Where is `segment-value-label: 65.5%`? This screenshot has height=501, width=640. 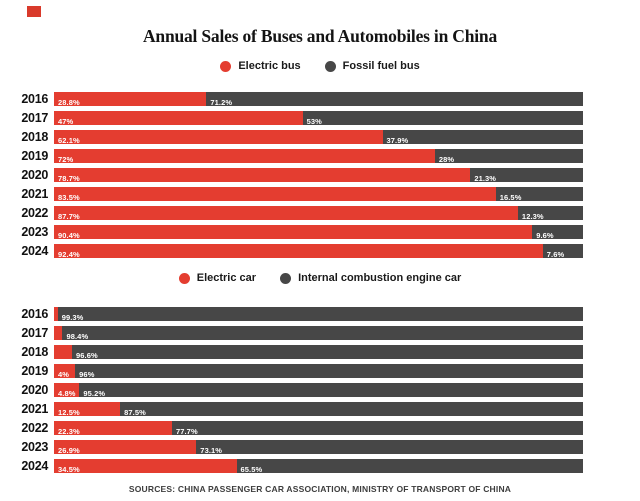 segment-value-label: 65.5% is located at coordinates (251, 469).